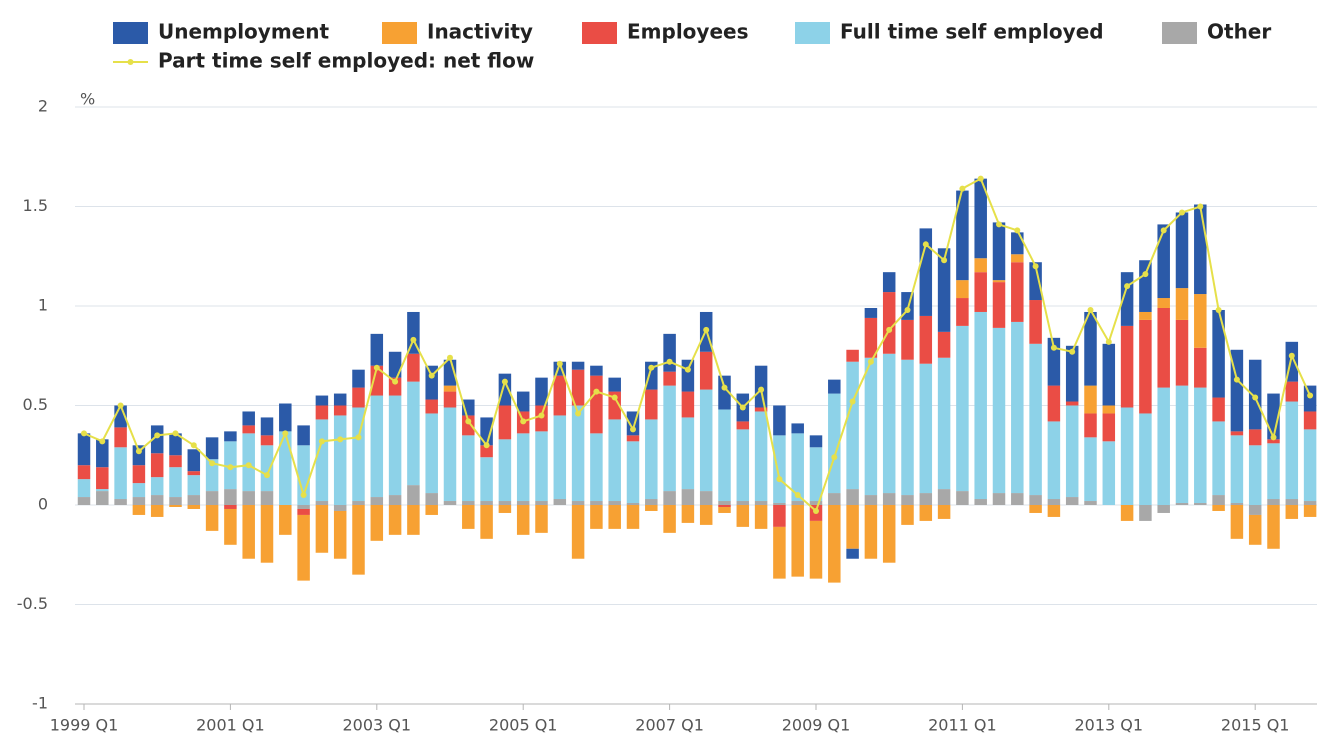 The width and height of the screenshot is (1317, 742). What do you see at coordinates (43, 305) in the screenshot?
I see `y-tick-label: 1` at bounding box center [43, 305].